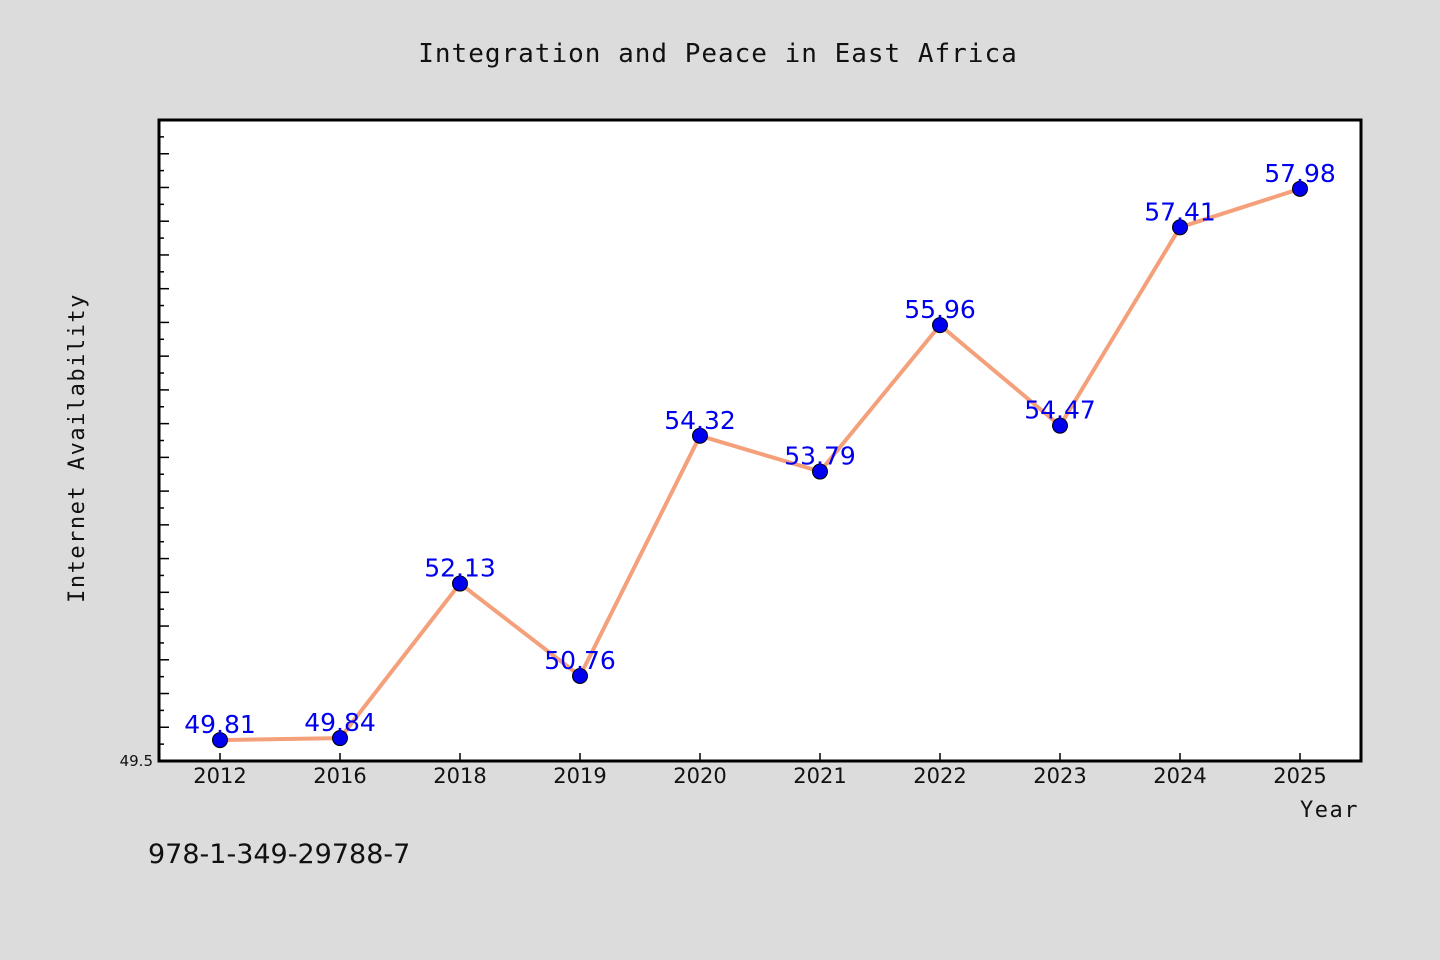 This screenshot has height=960, width=1440. I want to click on x-tick-label: 2024, so click(1179, 776).